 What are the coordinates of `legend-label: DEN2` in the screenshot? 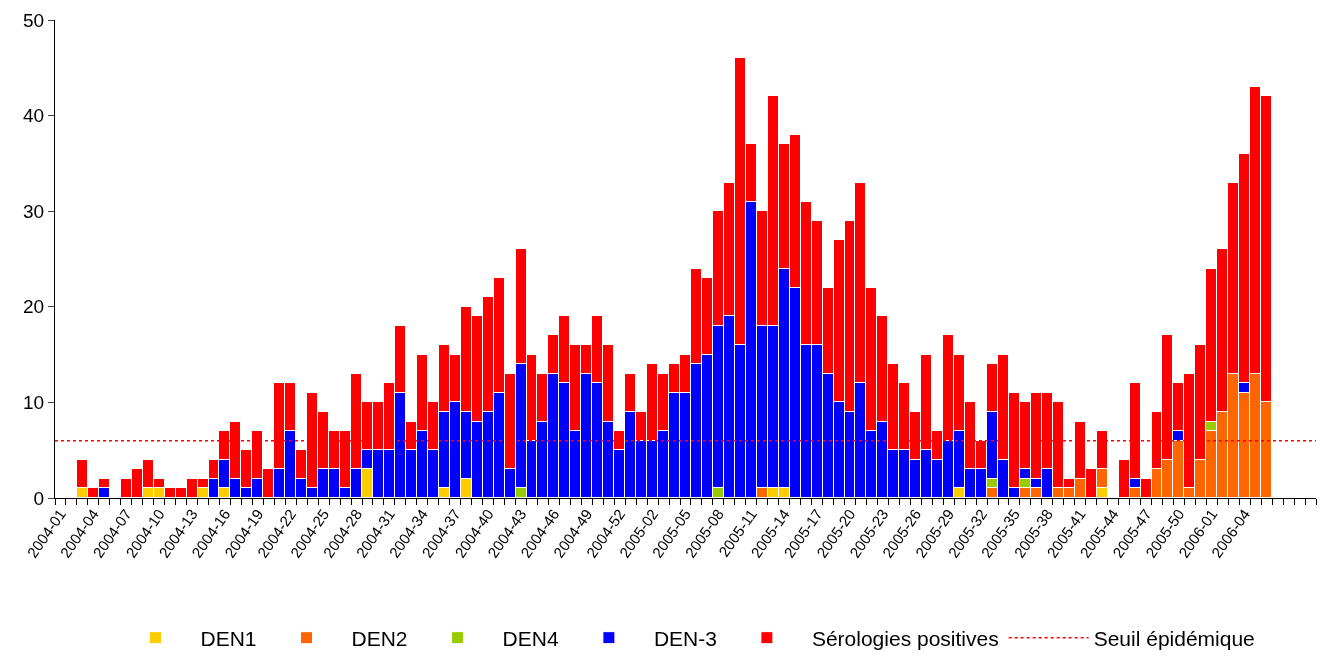 It's located at (379, 638).